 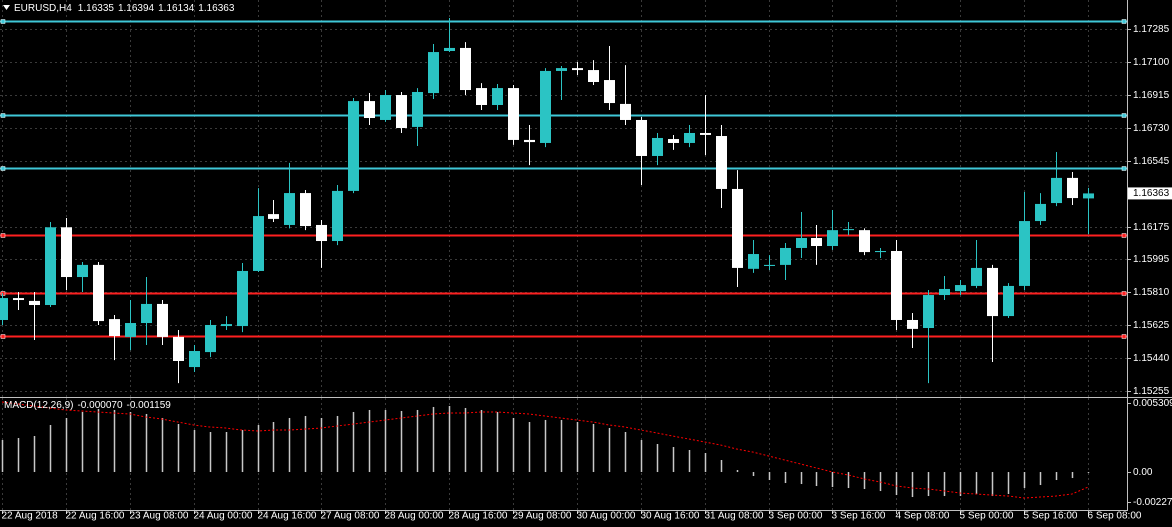 What do you see at coordinates (216, 8) in the screenshot?
I see `header-close: 1.16363` at bounding box center [216, 8].